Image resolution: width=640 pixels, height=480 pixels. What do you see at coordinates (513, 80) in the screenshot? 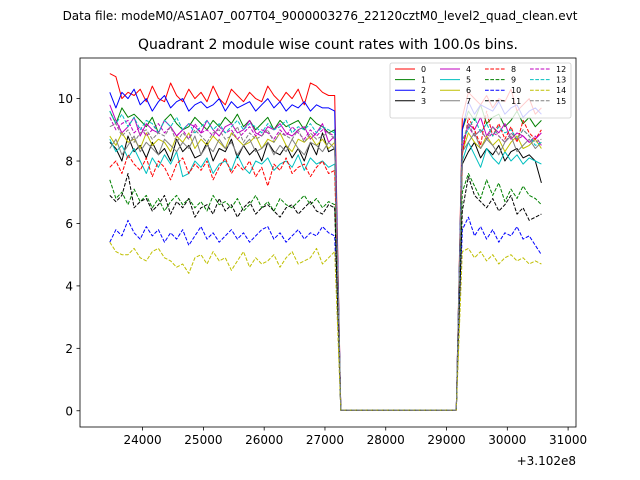
I see `legend-label-9: 9` at bounding box center [513, 80].